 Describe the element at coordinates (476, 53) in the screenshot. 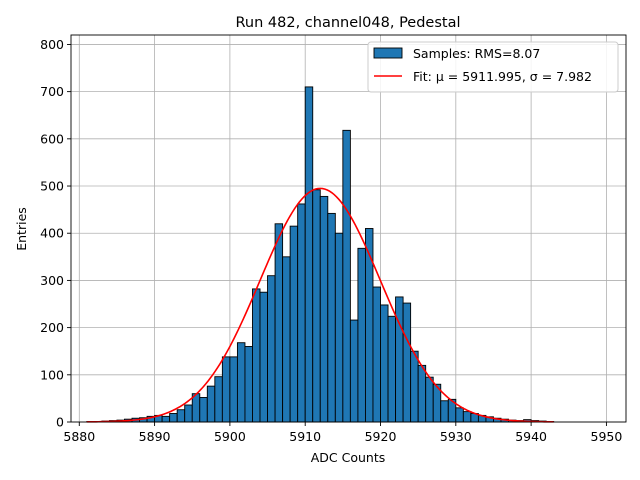

I see `legend-histogram-label: Samples: RMS=8.07` at that location.